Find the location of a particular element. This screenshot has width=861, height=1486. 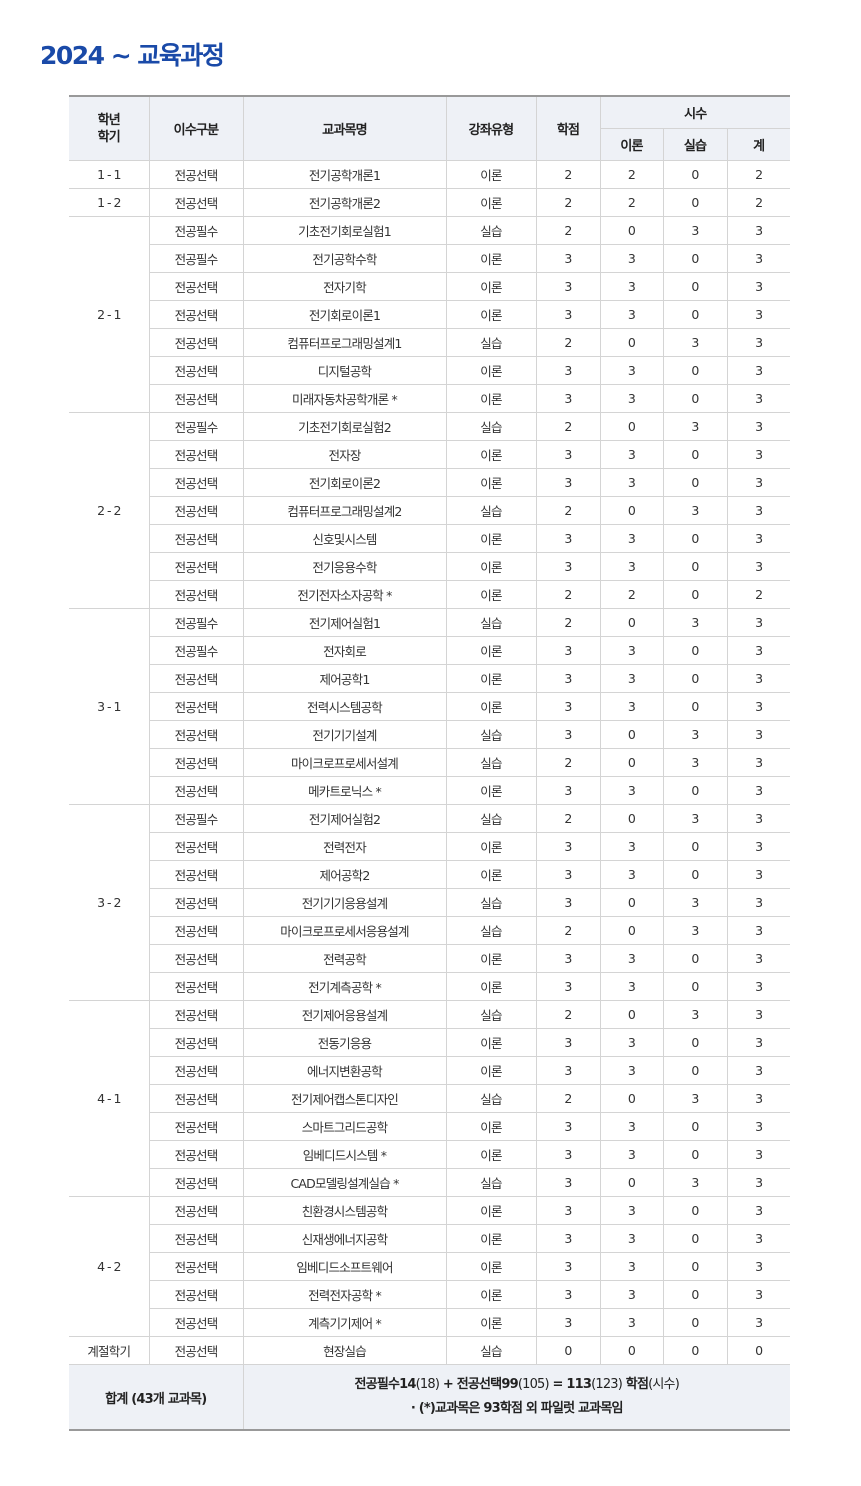

table-row: 전공선택 전자기학 이론 3 3 0 3 is located at coordinates (429, 286).